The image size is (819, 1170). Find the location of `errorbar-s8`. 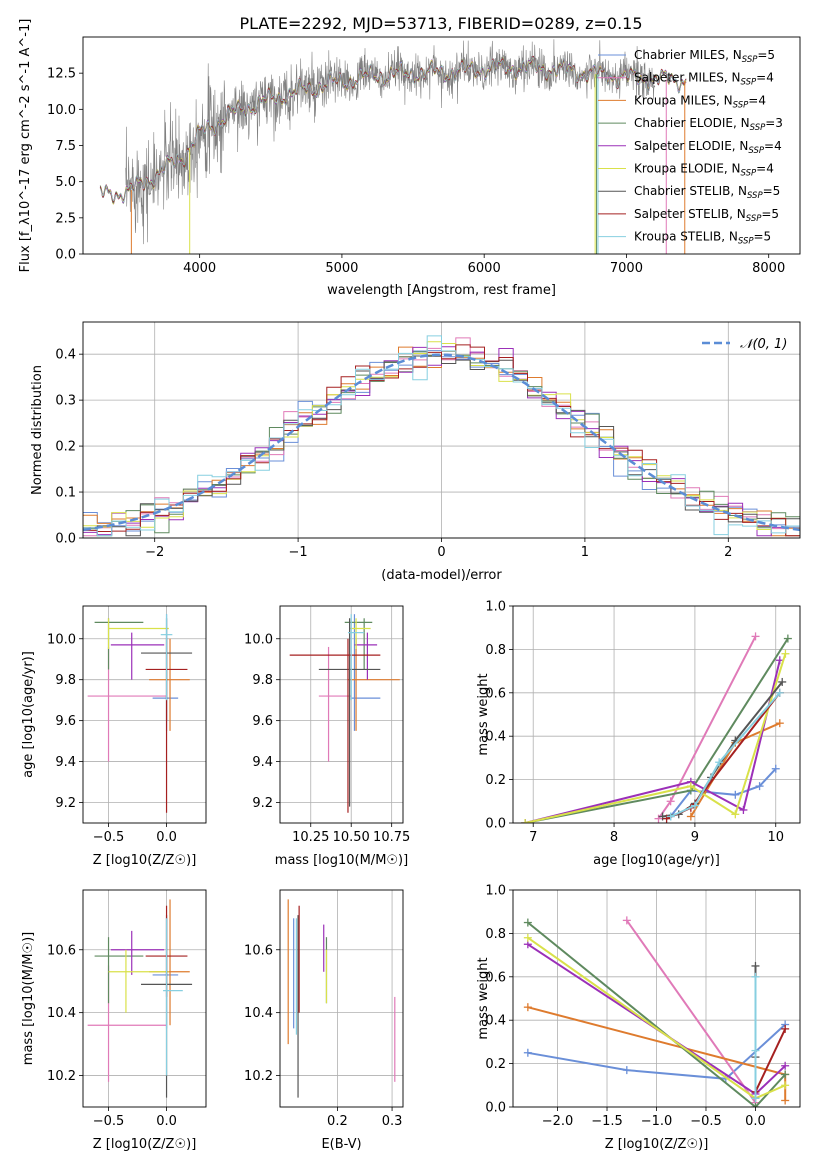

errorbar-s8 is located at coordinates (173, 997).